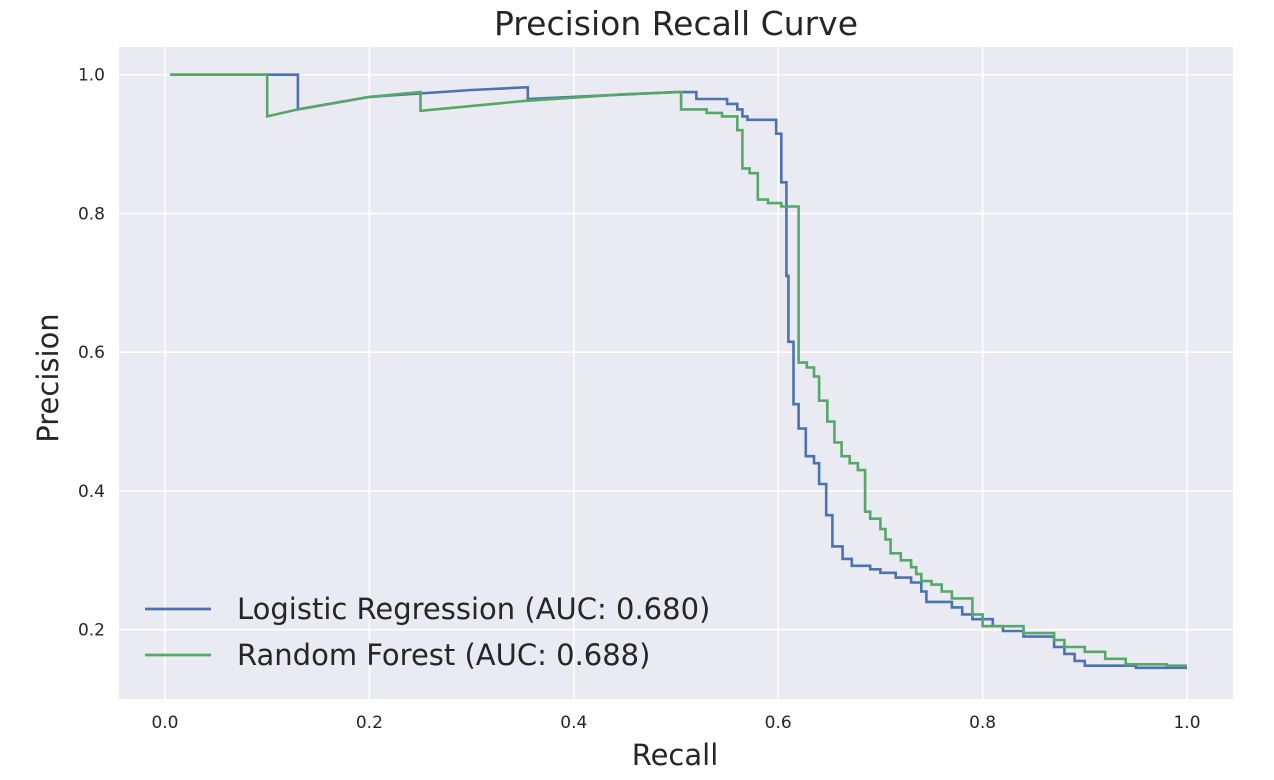  I want to click on x-axis-ticks: 0.0 0.2 0.4 0.6 0.8 1.0, so click(675, 723).